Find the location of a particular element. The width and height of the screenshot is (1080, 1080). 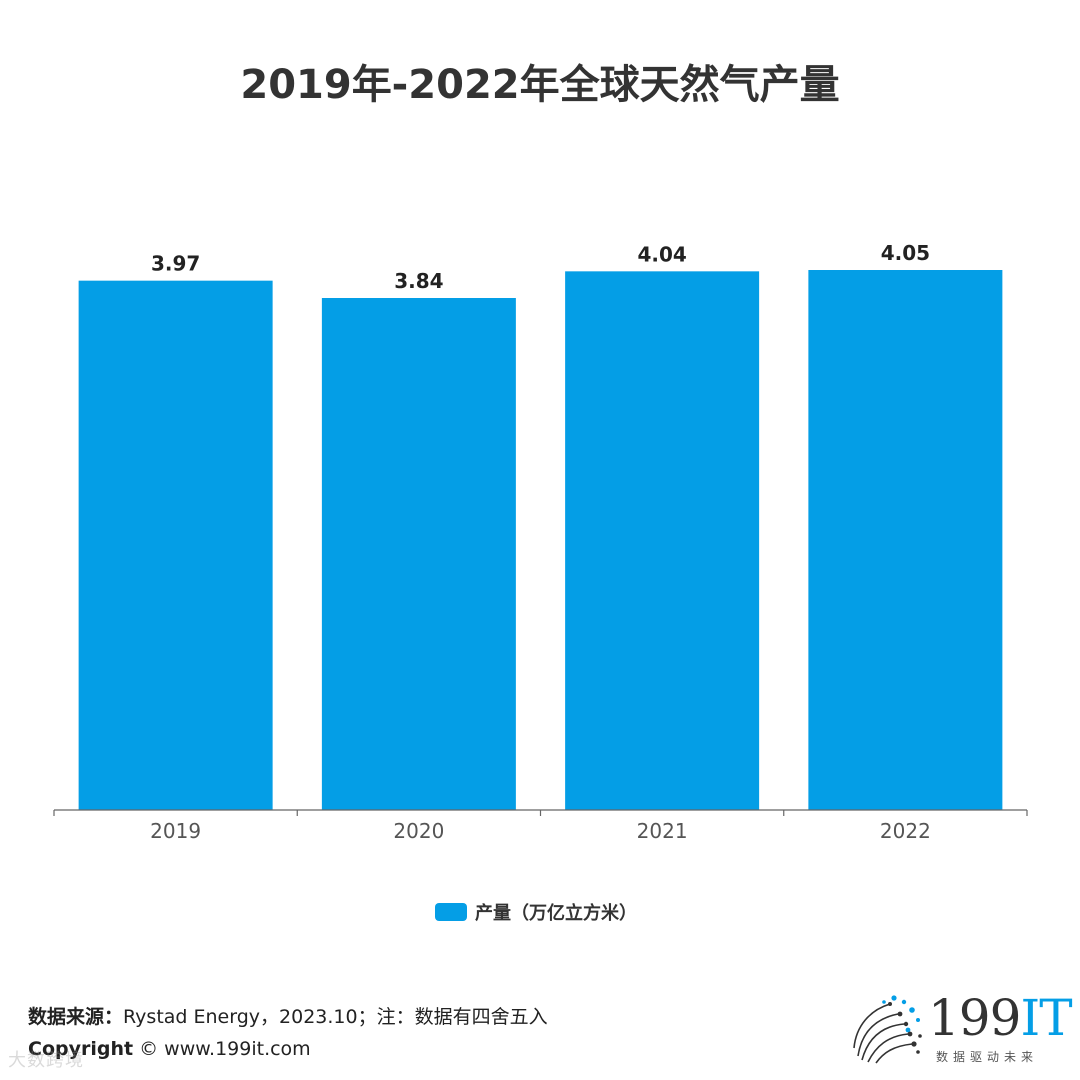

copyright-label: Copyright is located at coordinates (81, 1049).